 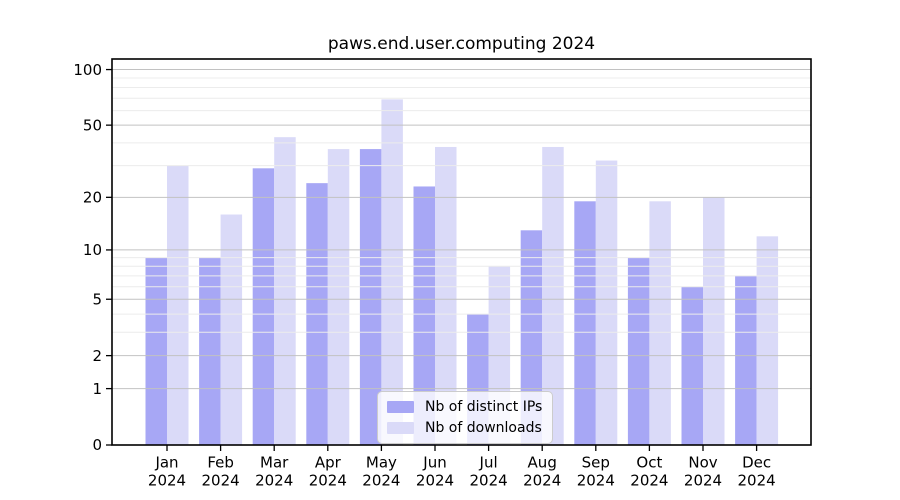 I want to click on y-tick-label: 20, so click(x=92, y=198).